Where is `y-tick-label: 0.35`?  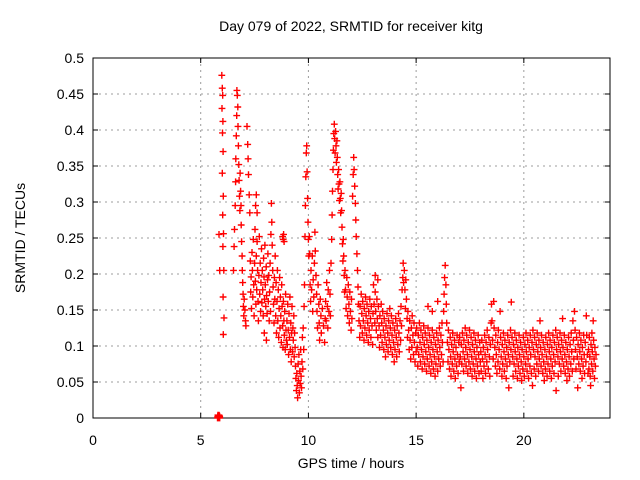
y-tick-label: 0.35 is located at coordinates (70, 166).